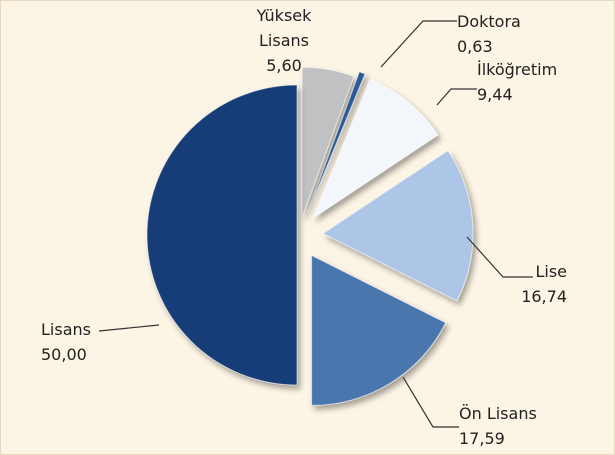 The image size is (615, 455). What do you see at coordinates (284, 65) in the screenshot?
I see `value-label: 5,60` at bounding box center [284, 65].